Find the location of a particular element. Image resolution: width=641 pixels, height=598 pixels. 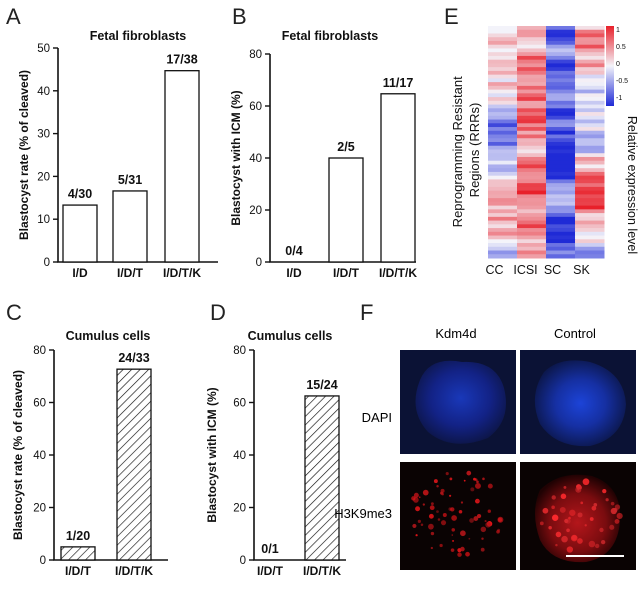

colorbar-label: Relative expression level is located at coordinates (632, 185).